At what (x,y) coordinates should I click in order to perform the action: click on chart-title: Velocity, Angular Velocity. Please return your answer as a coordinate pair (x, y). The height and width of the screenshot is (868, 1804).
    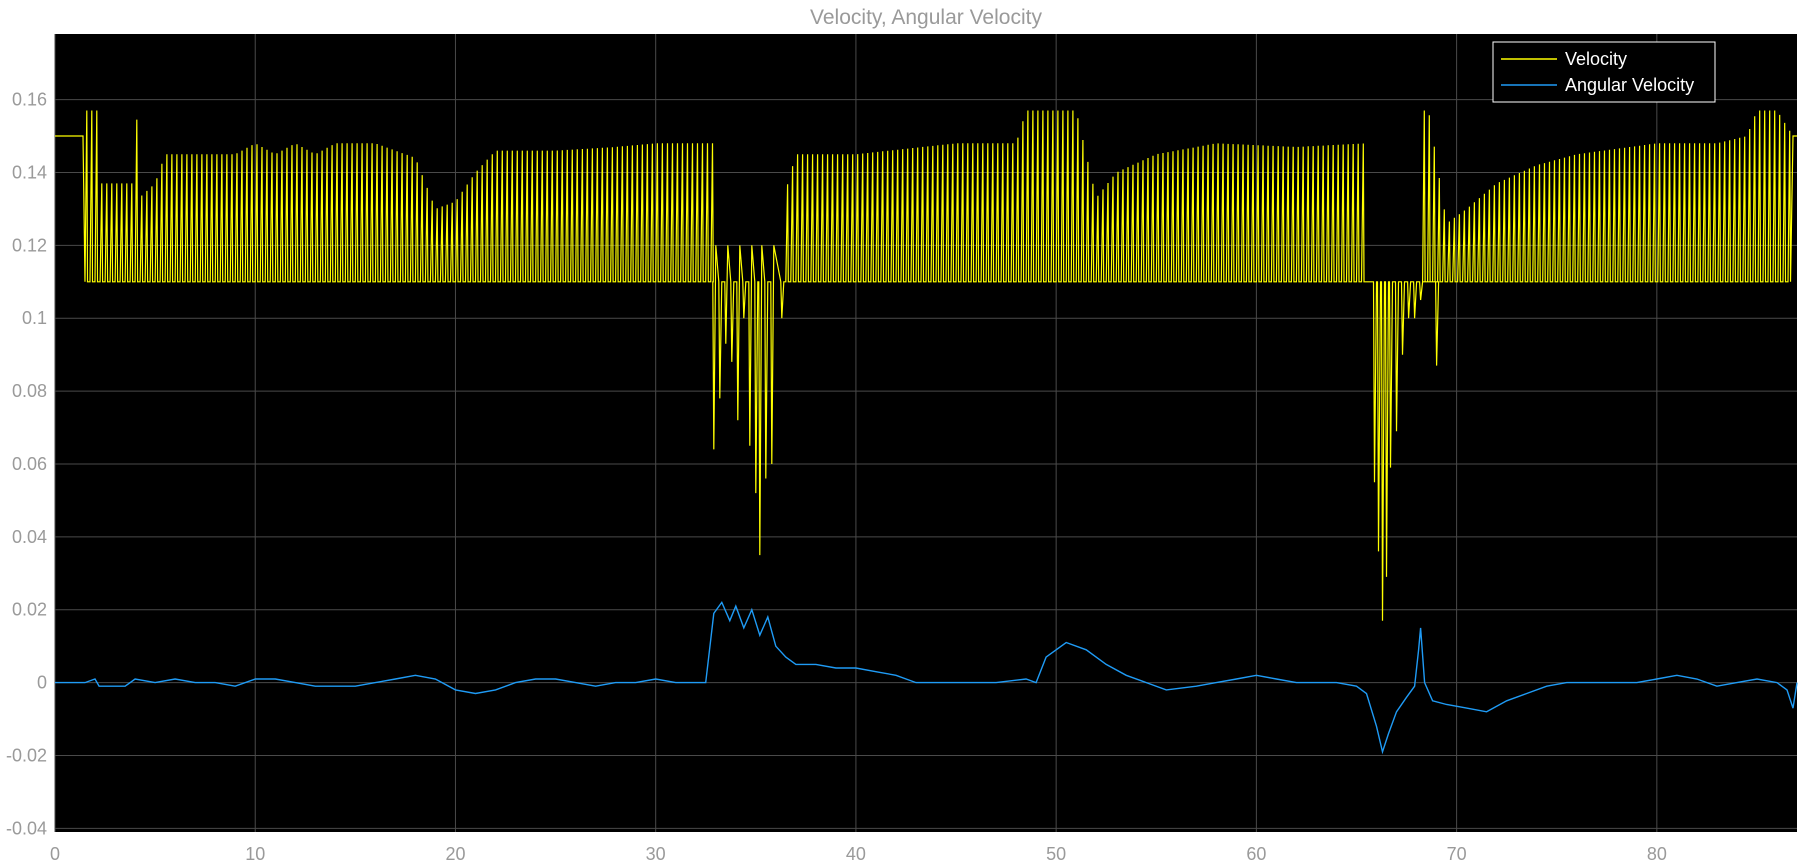
    Looking at the image, I should click on (926, 17).